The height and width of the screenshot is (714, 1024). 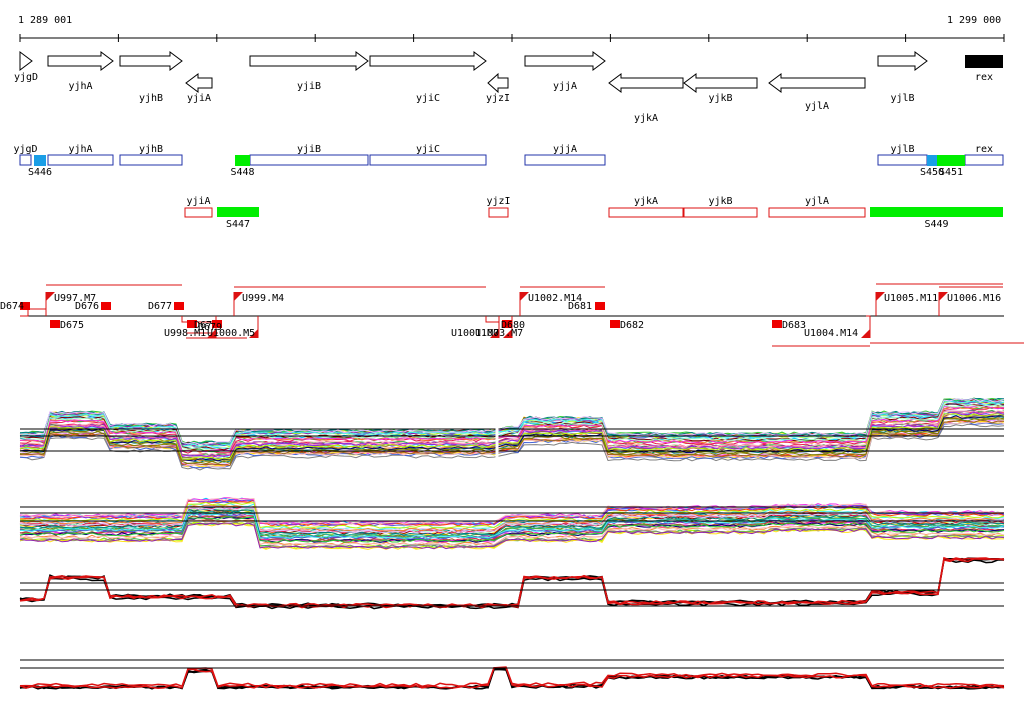 I want to click on operon-minus-yjkB: yjkB, so click(x=720, y=207).